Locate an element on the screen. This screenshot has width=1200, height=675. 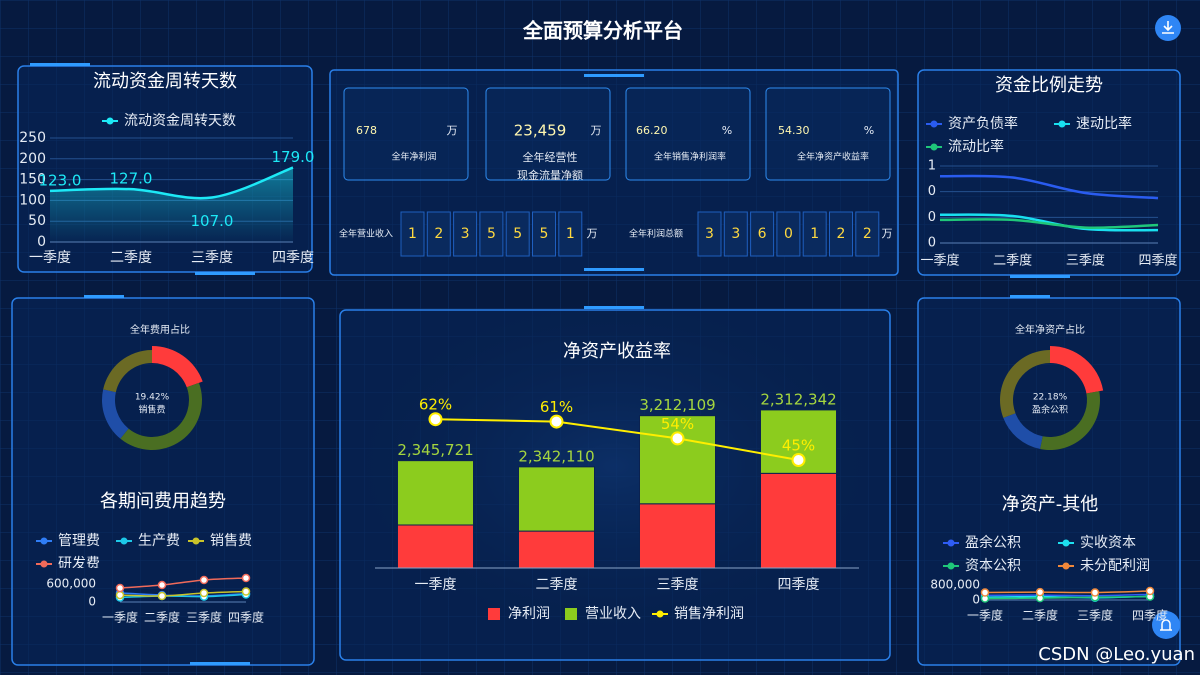
y-tick-label: 0 is located at coordinates (932, 217).